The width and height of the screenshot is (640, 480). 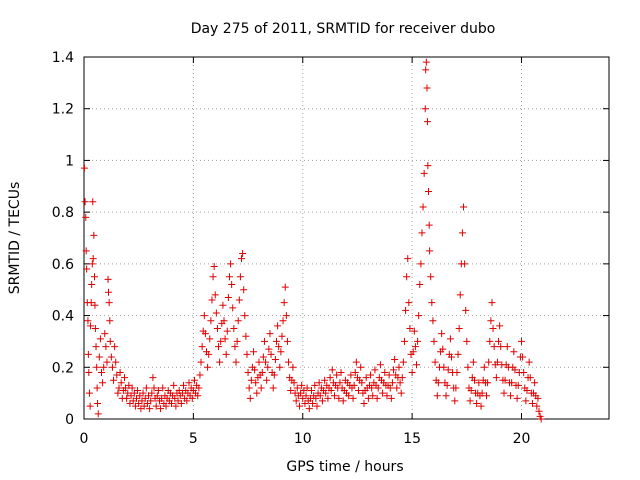 What do you see at coordinates (305, 439) in the screenshot?
I see `x-tick-labels: 0 5 10 15 20` at bounding box center [305, 439].